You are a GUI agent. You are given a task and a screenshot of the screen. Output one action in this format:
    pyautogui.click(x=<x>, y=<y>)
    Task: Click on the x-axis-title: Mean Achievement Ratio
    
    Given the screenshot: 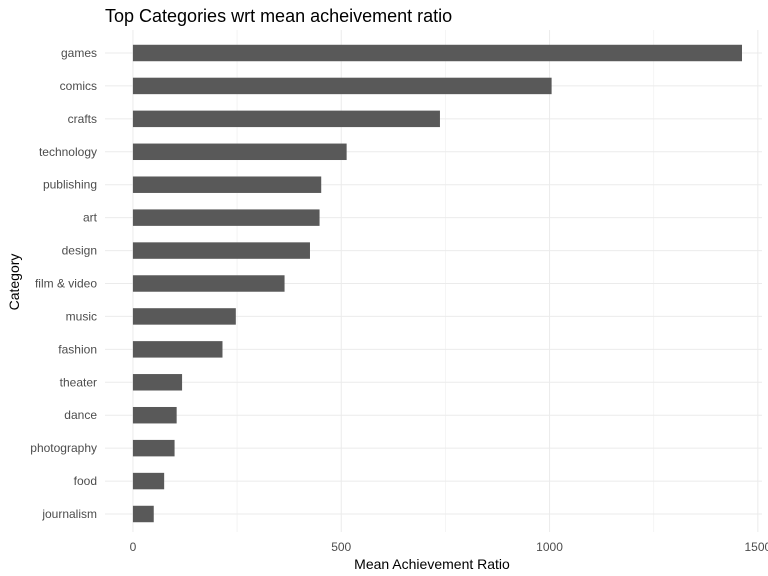 What is the action you would take?
    pyautogui.click(x=432, y=564)
    